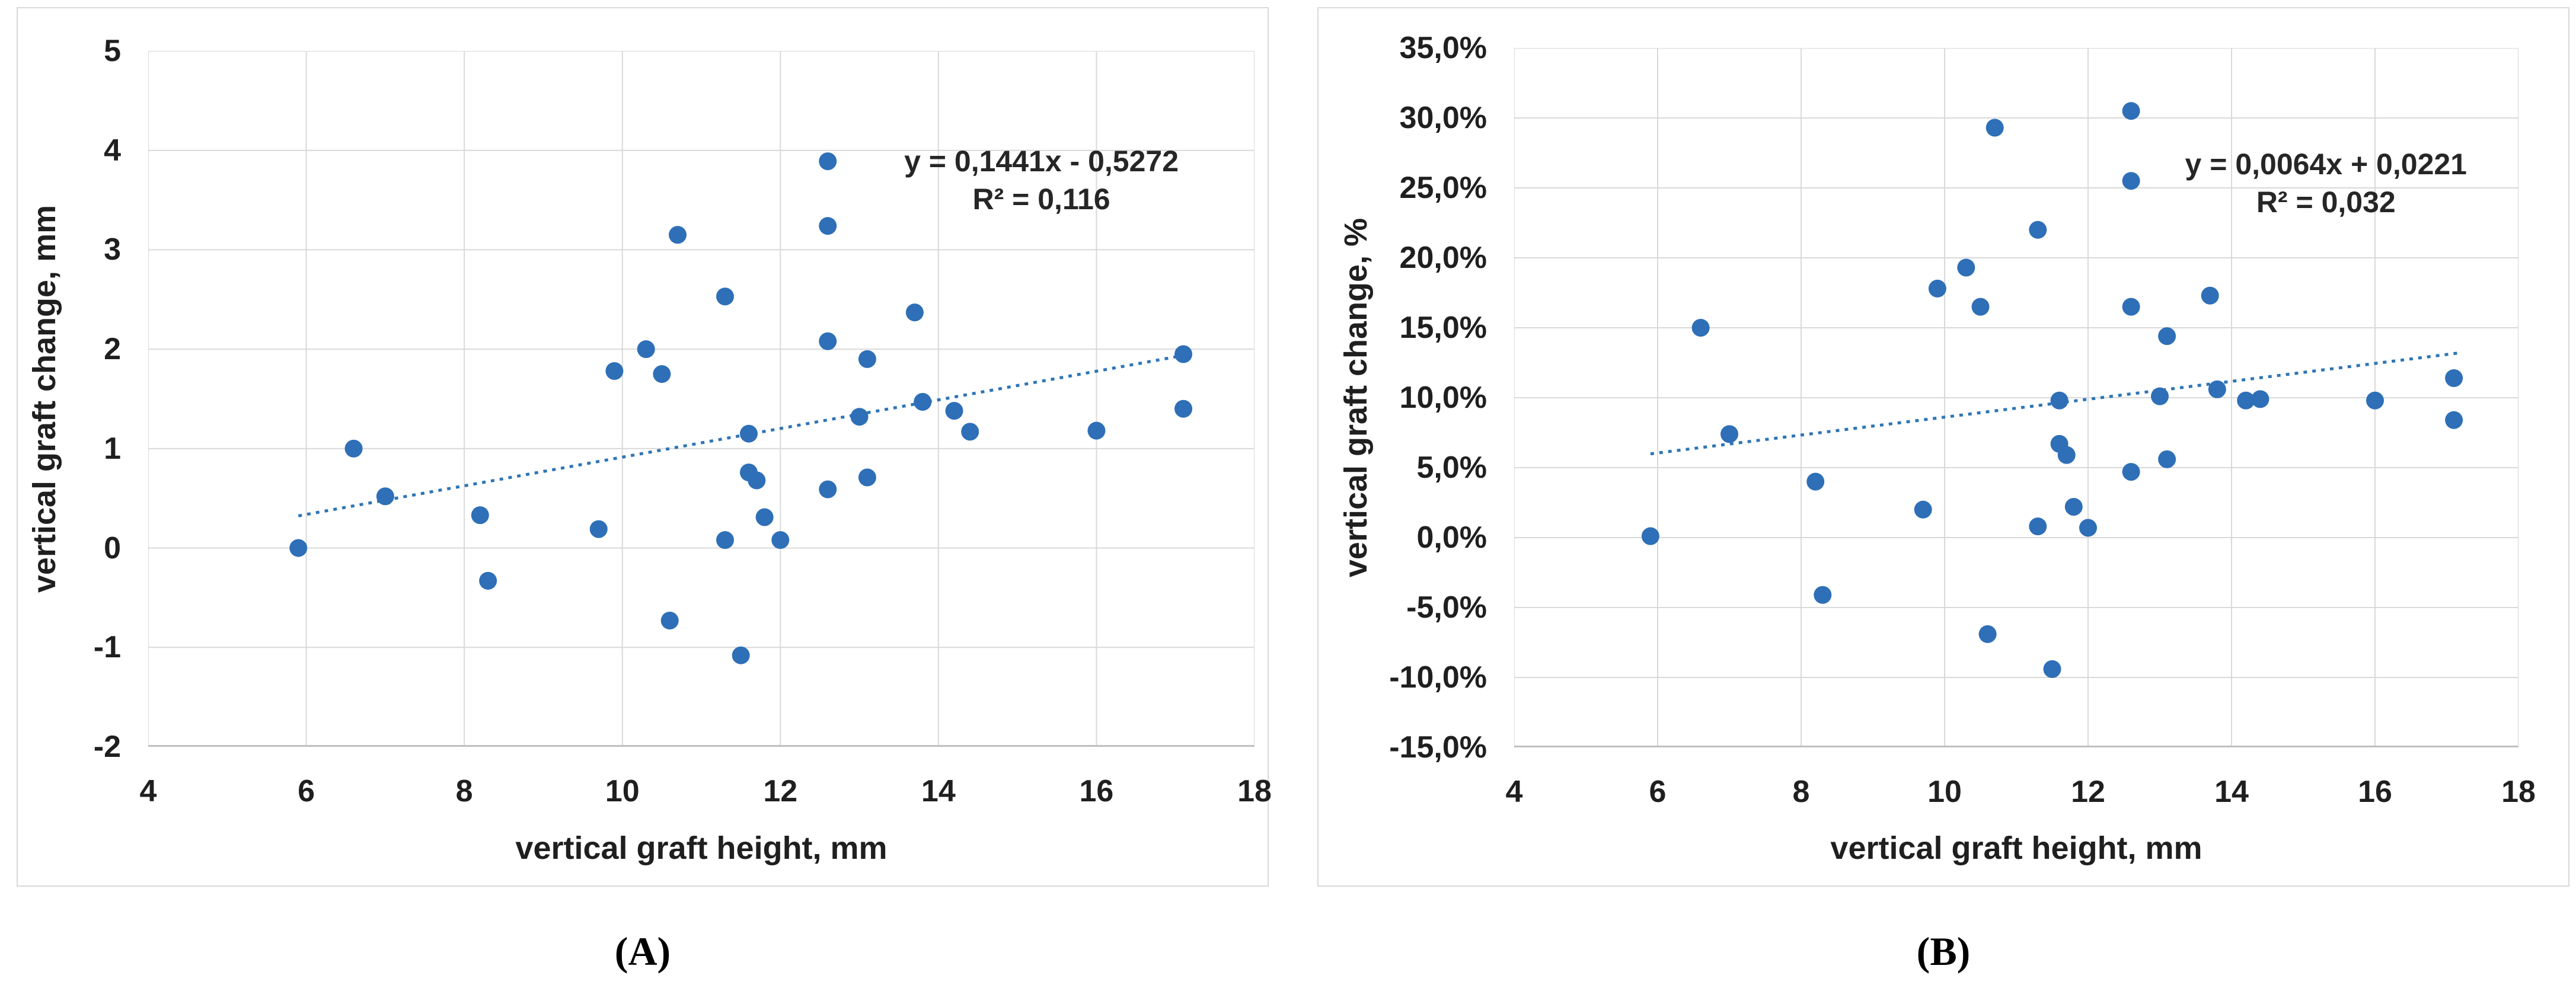 The width and height of the screenshot is (2576, 991). What do you see at coordinates (2326, 202) in the screenshot?
I see `r-squared-text: R² = 0,032` at bounding box center [2326, 202].